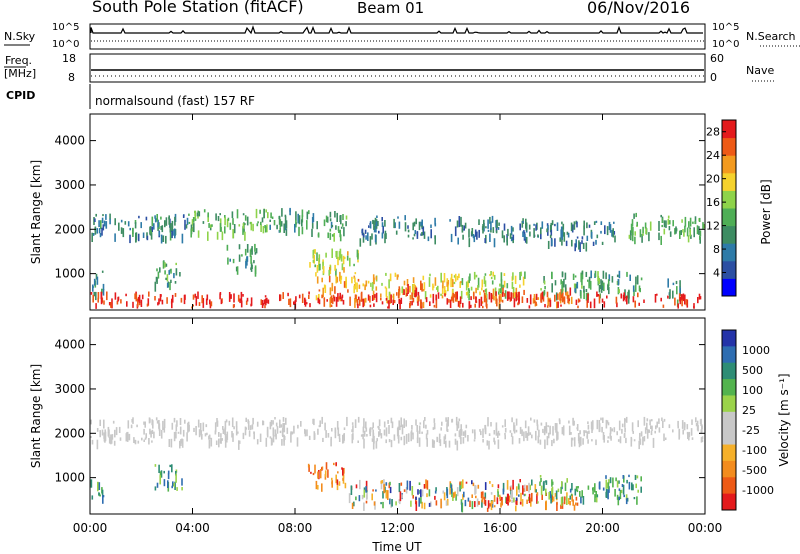 The width and height of the screenshot is (800, 554). Describe the element at coordinates (391, 8) in the screenshot. I see `beam-label: Beam 01` at that location.